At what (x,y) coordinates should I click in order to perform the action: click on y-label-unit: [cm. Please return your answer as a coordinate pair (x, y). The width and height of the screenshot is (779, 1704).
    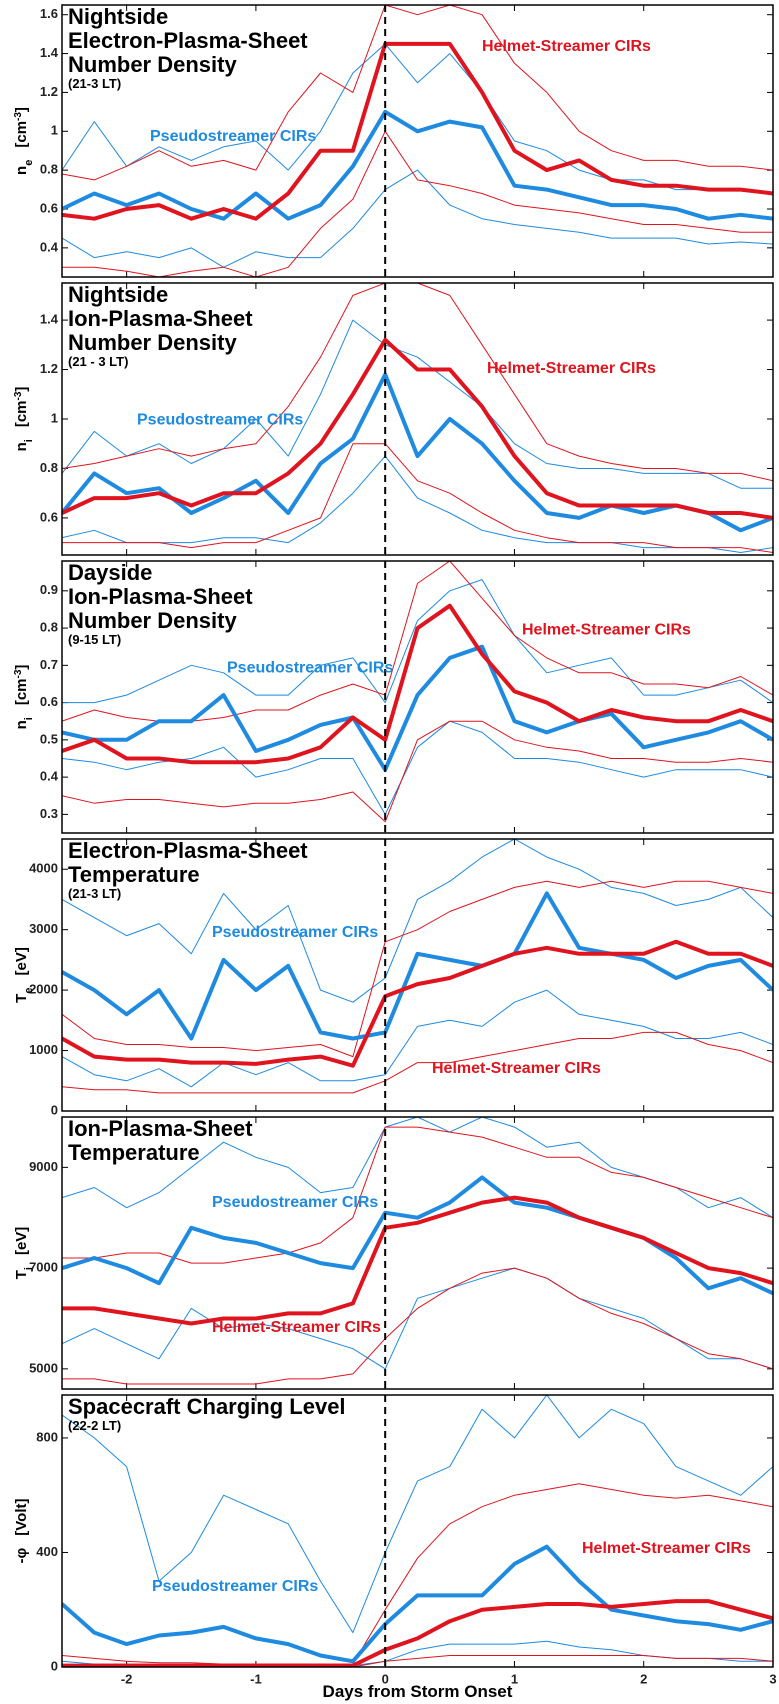
    Looking at the image, I should click on (21, 691).